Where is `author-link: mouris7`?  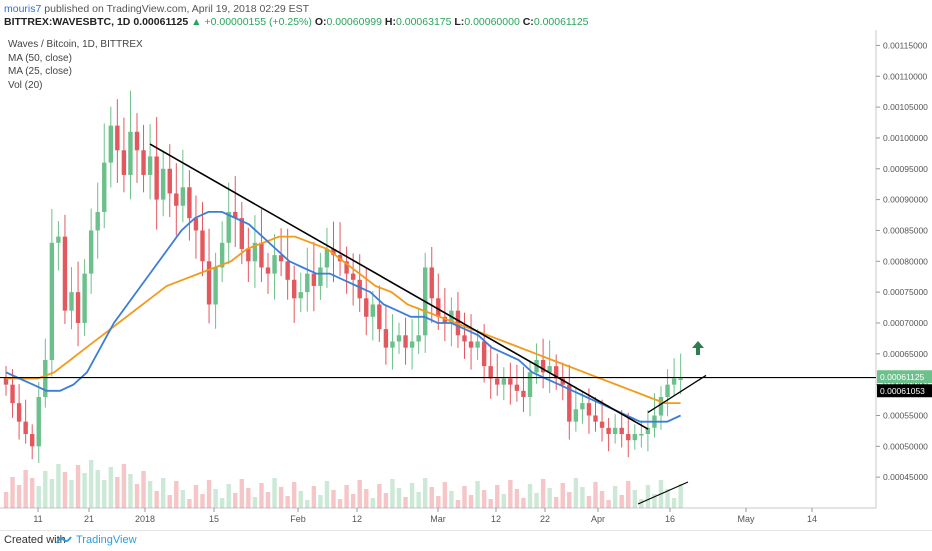 author-link: mouris7 is located at coordinates (23, 9).